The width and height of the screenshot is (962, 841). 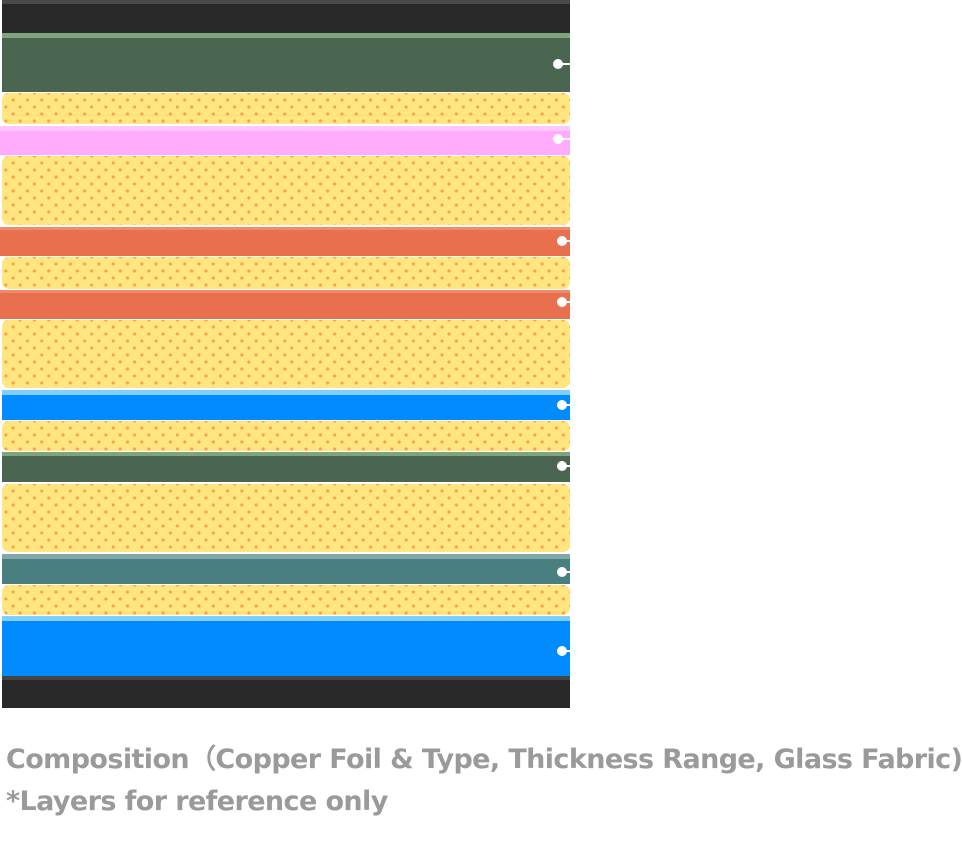 What do you see at coordinates (286, 569) in the screenshot?
I see `layer-copper-teal` at bounding box center [286, 569].